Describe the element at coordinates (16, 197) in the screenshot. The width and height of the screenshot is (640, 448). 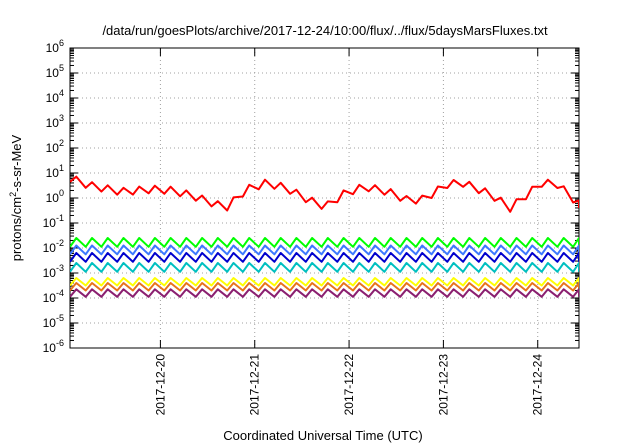
I see `y-axis-label: protons/cm2-s-sr-MeV` at that location.